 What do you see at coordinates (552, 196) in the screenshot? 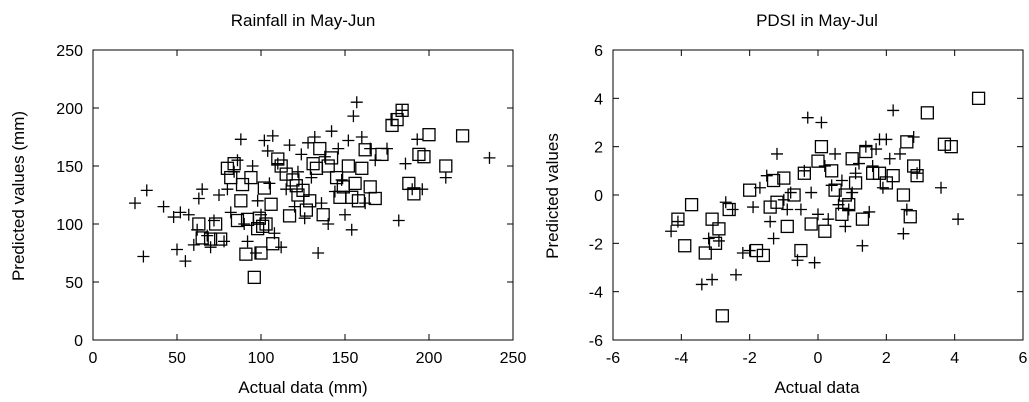
I see `y-axis-label: Predicted values` at bounding box center [552, 196].